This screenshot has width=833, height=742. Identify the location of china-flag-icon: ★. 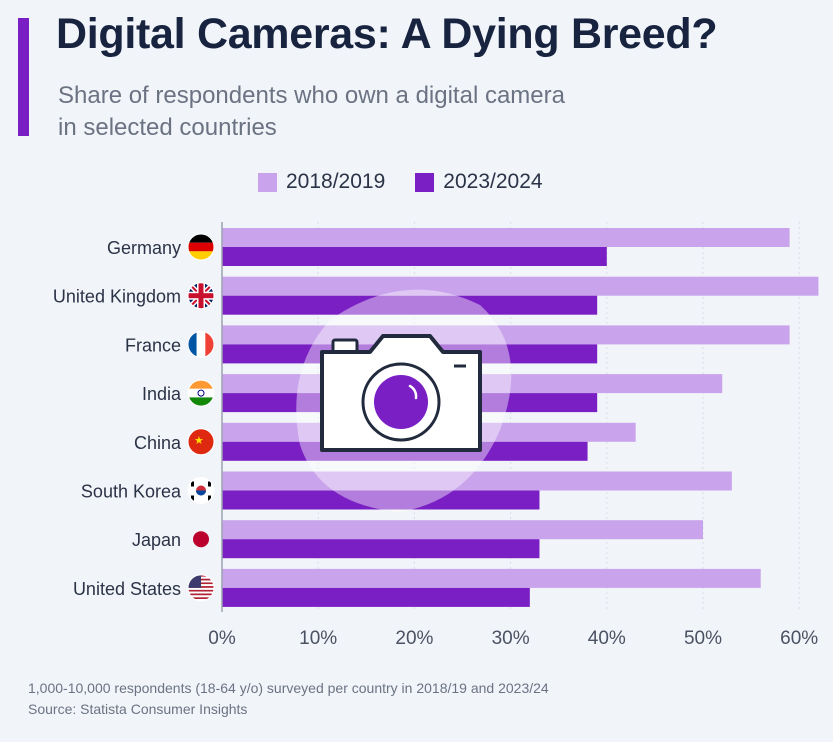
(201, 442).